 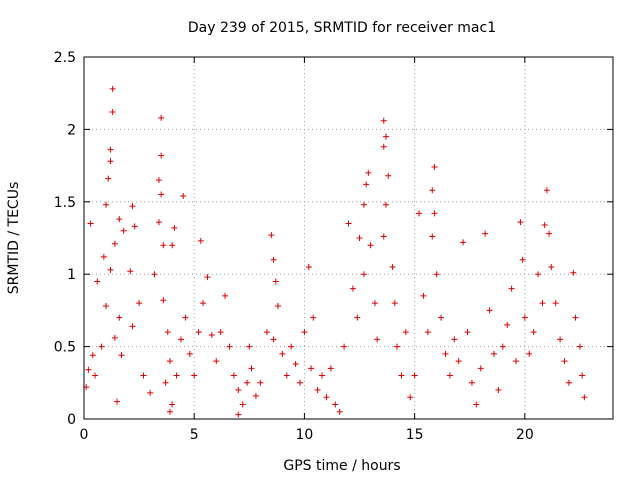 I want to click on x-tick-label: 0, so click(x=84, y=435).